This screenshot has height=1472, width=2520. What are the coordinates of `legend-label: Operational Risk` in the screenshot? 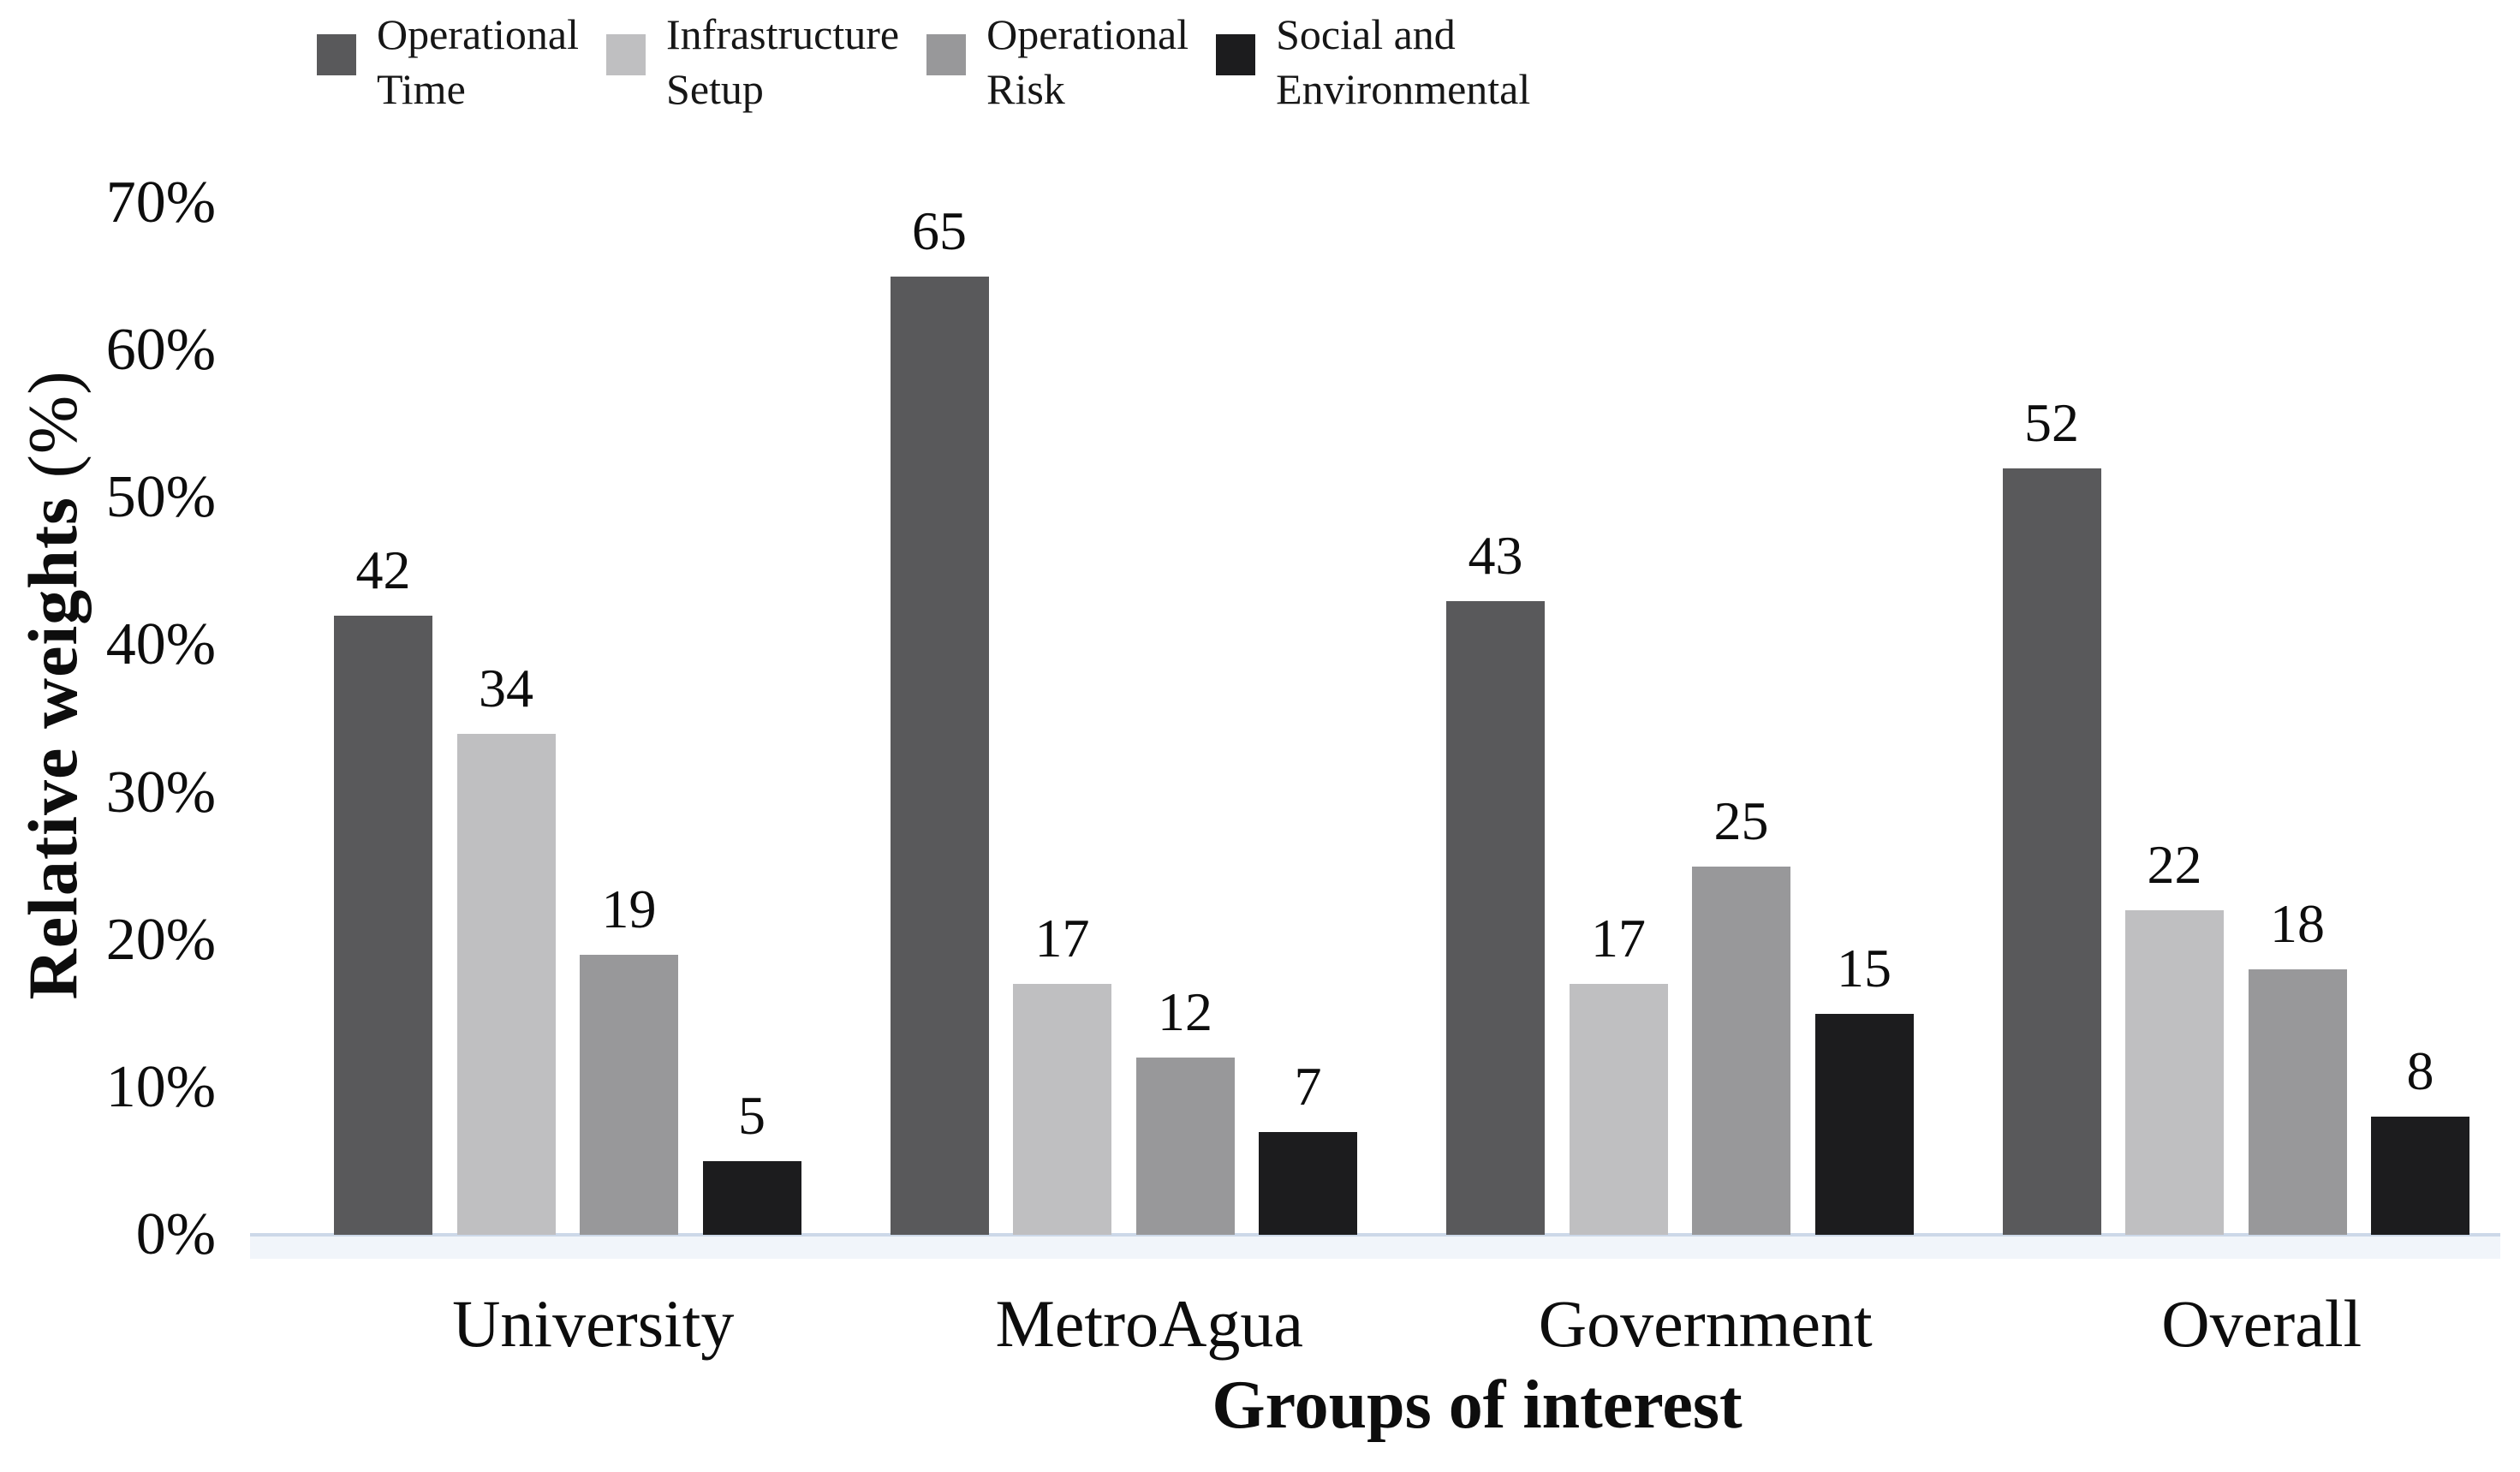 It's located at (1087, 61).